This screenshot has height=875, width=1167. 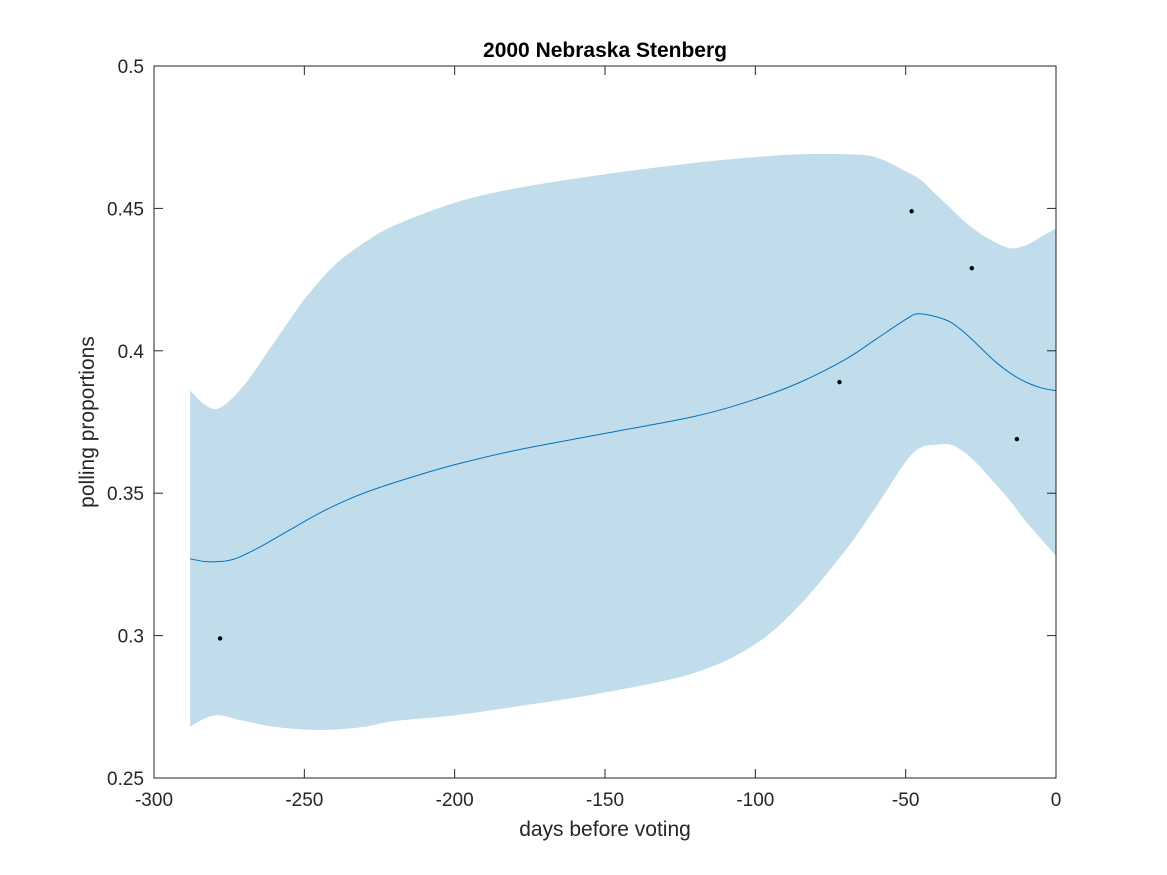 What do you see at coordinates (605, 800) in the screenshot?
I see `x-tick-label: -150` at bounding box center [605, 800].